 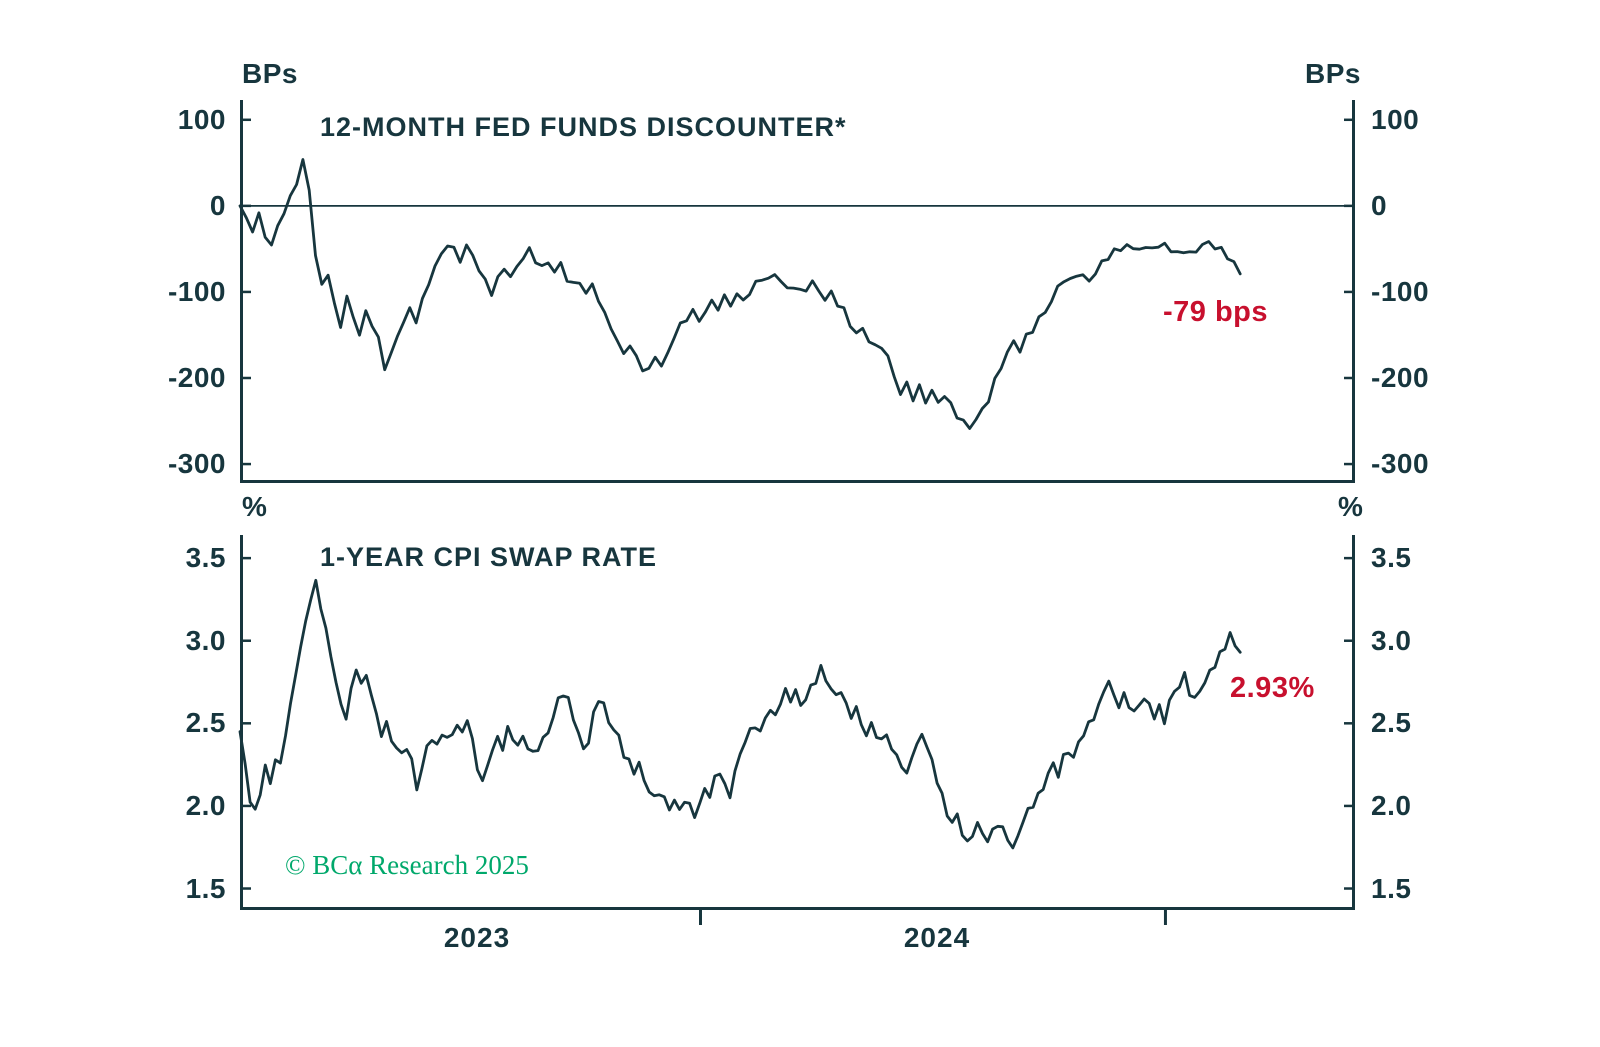 What do you see at coordinates (407, 865) in the screenshot?
I see `bca-research-watermark: © BCα Research 2025` at bounding box center [407, 865].